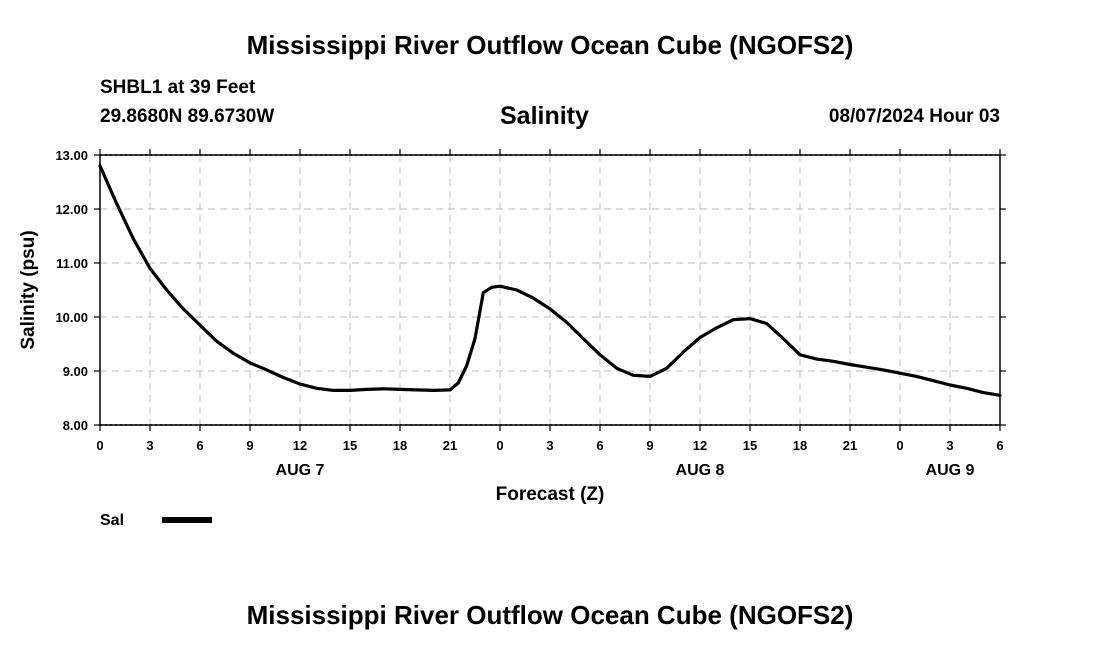 This screenshot has width=1100, height=650. I want to click on day-label: AUG 8, so click(700, 470).